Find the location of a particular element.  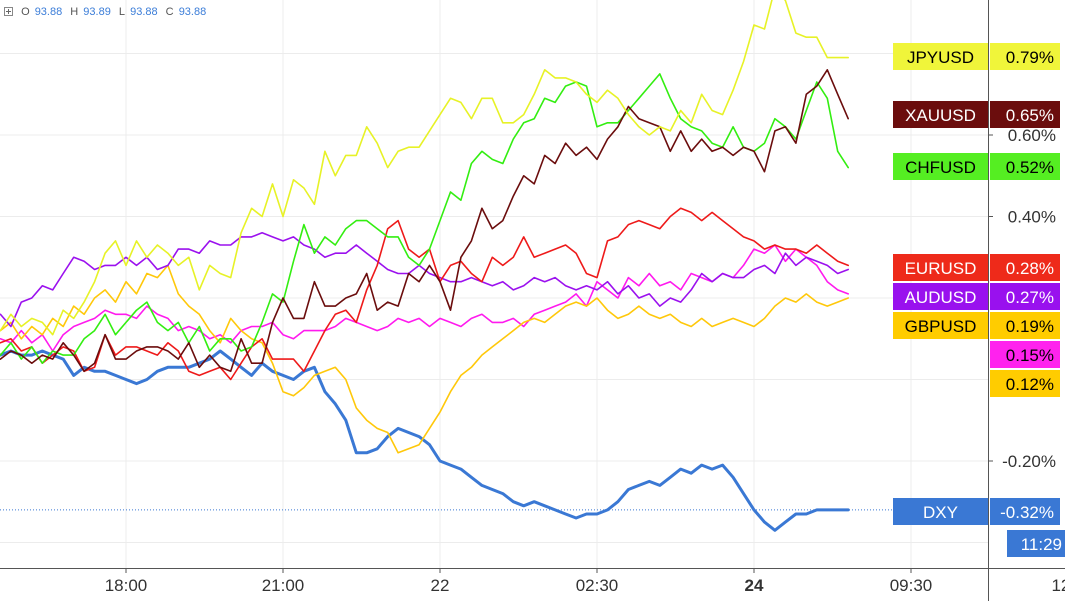

ohlc-low-label: L is located at coordinates (122, 12).